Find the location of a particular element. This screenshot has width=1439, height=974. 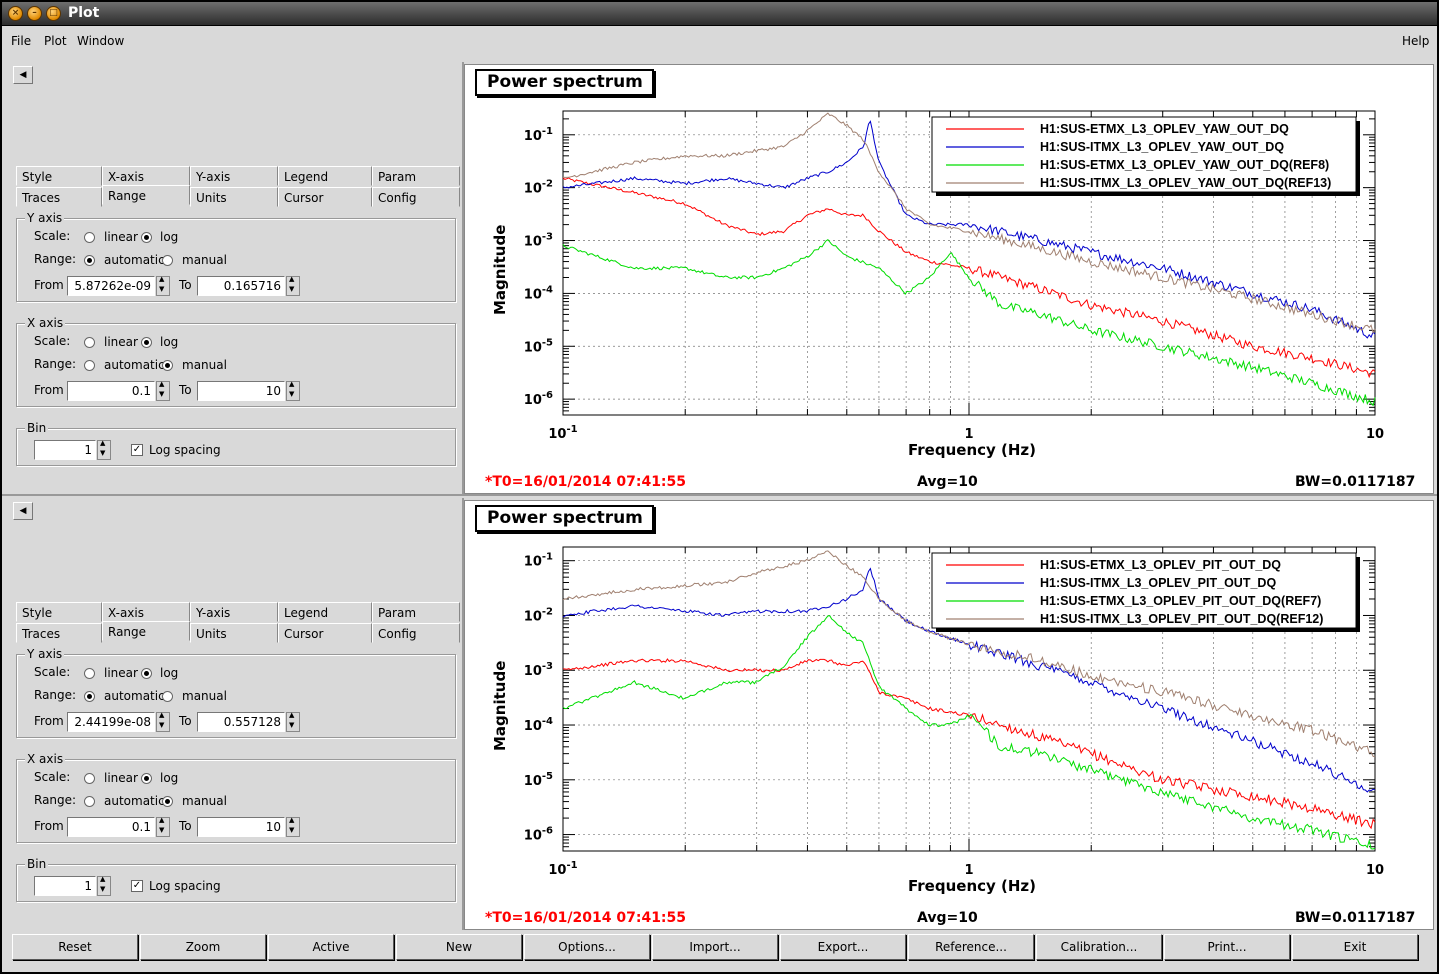

menu-window: Window is located at coordinates (101, 41).